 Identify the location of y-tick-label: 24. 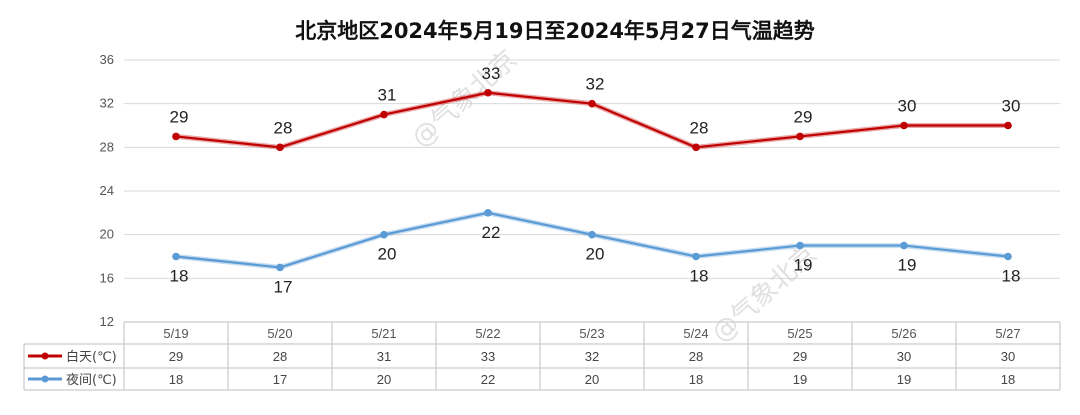
(107, 190).